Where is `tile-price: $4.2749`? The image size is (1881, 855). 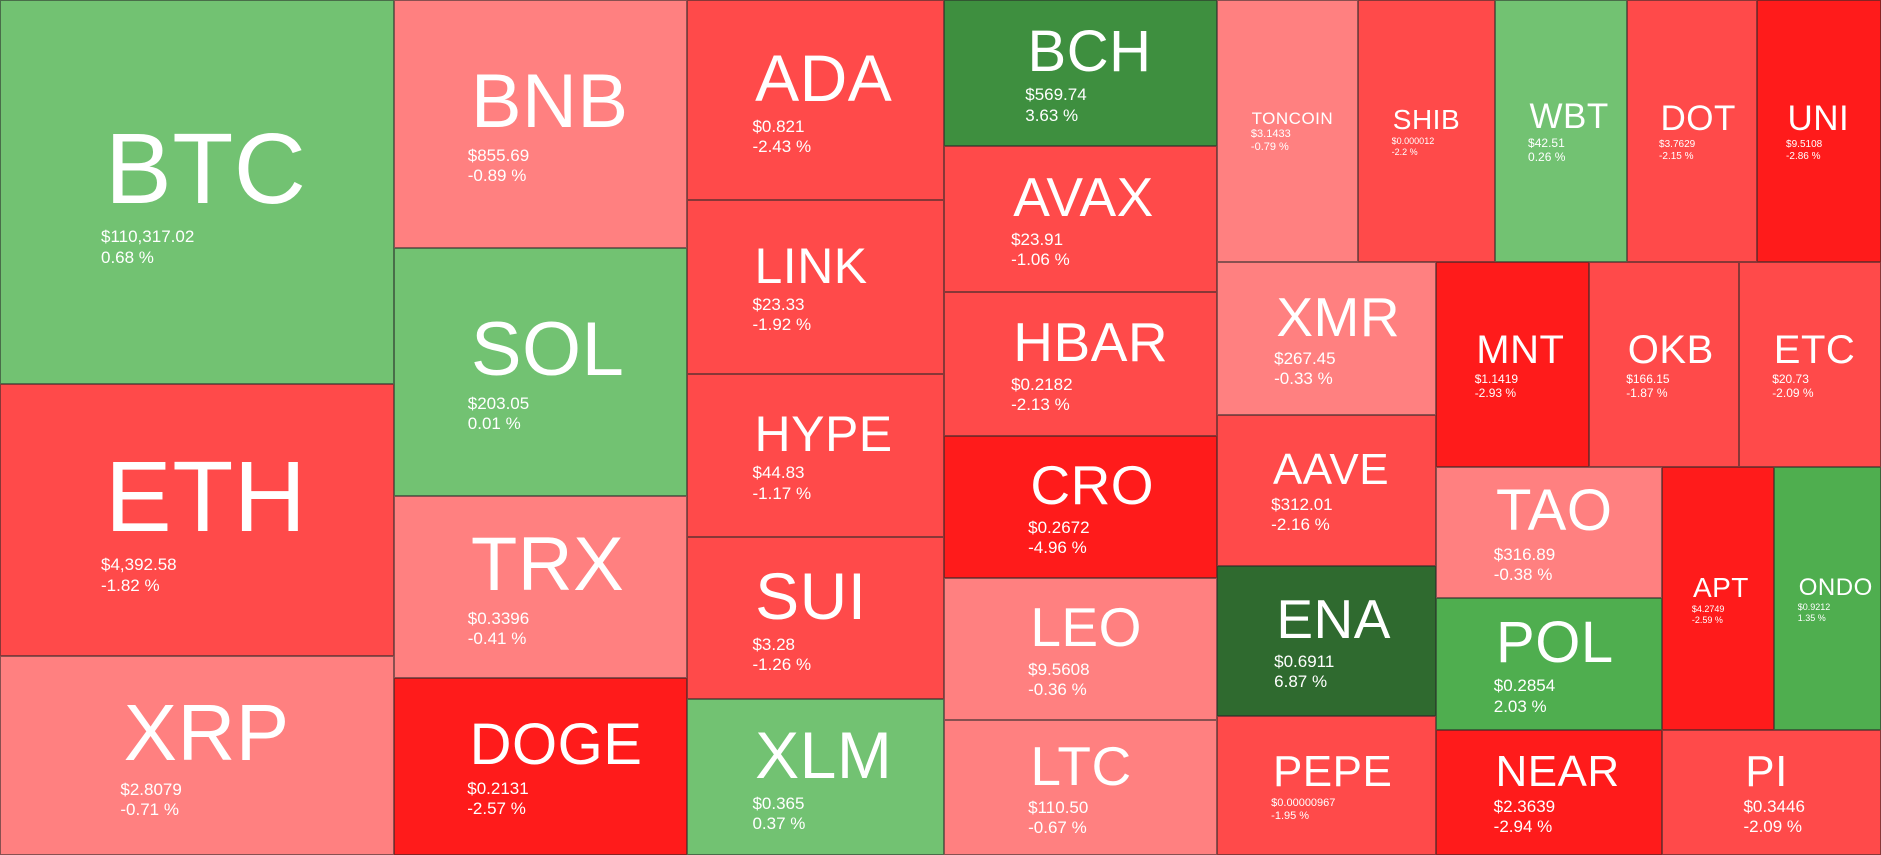 tile-price: $4.2749 is located at coordinates (1708, 608).